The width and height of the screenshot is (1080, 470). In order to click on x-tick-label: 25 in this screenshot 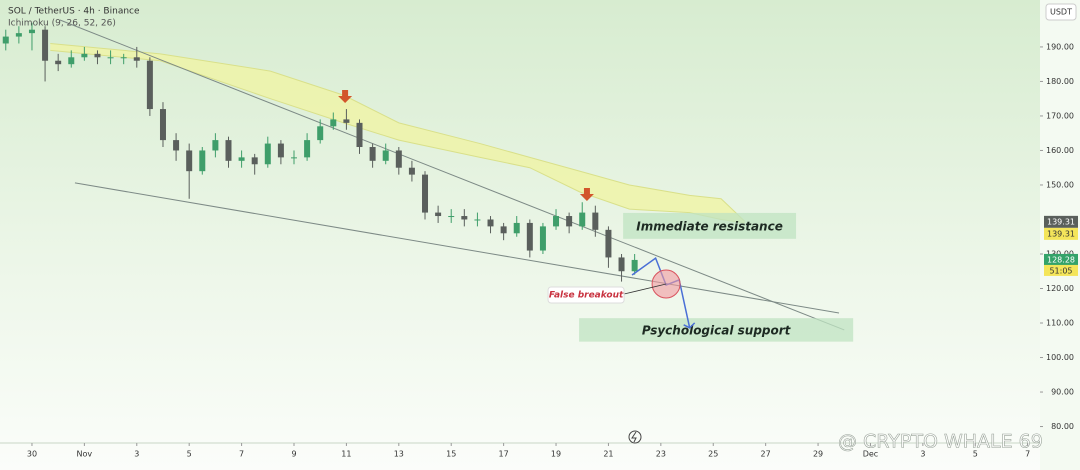, I will do `click(713, 454)`.